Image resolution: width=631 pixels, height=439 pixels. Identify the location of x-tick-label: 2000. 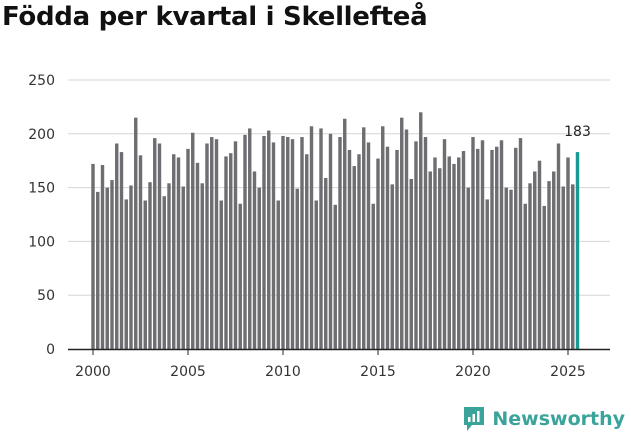
(93, 372).